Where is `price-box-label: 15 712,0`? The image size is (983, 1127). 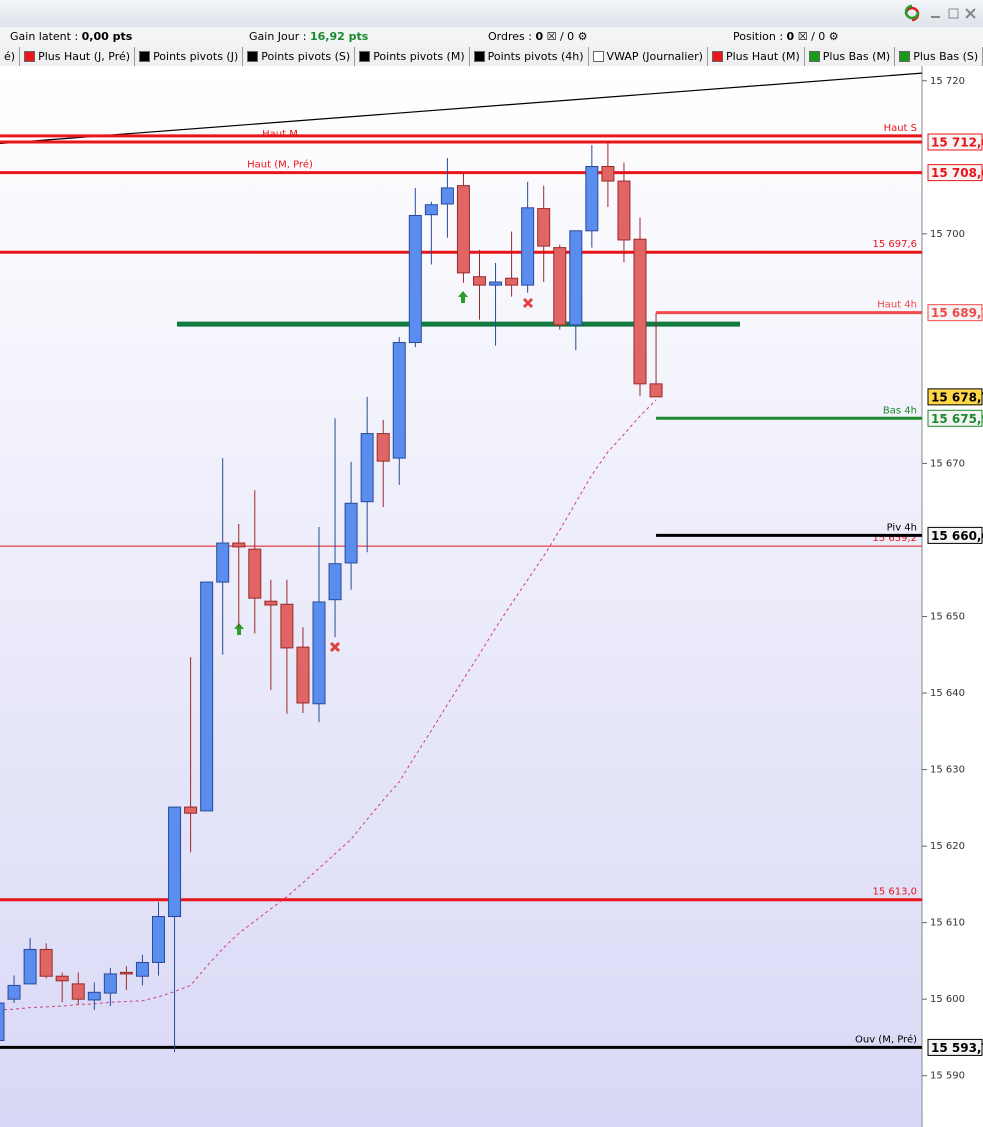 price-box-label: 15 712,0 is located at coordinates (957, 143).